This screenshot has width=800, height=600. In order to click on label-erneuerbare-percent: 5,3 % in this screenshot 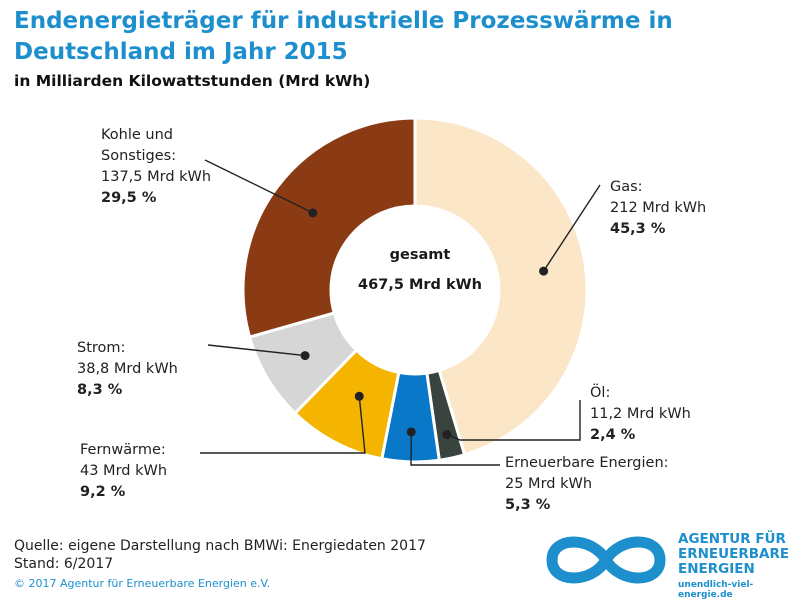, I will do `click(528, 505)`.